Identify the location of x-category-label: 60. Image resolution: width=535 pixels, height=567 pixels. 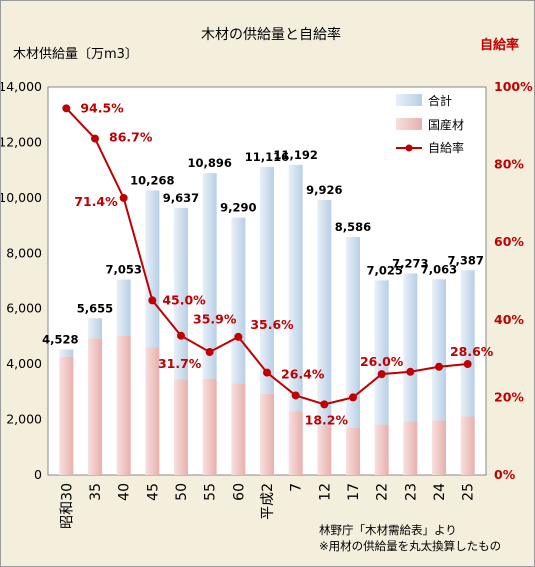
(239, 492).